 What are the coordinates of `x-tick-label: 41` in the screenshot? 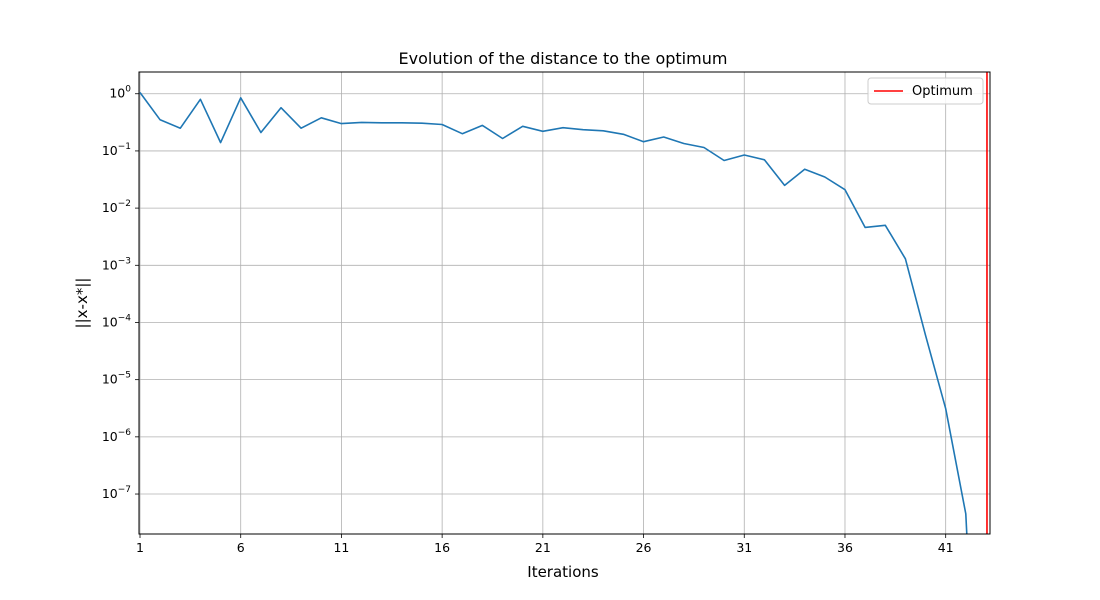 It's located at (946, 547).